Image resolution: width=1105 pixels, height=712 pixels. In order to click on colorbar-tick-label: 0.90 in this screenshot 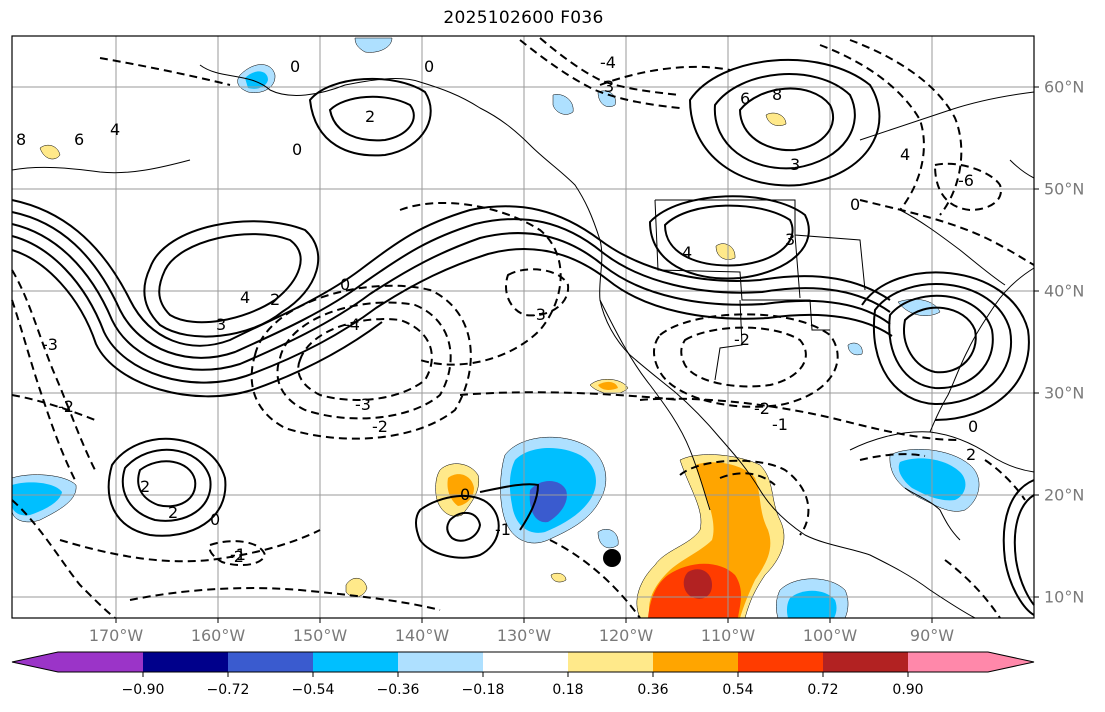, I will do `click(908, 690)`.